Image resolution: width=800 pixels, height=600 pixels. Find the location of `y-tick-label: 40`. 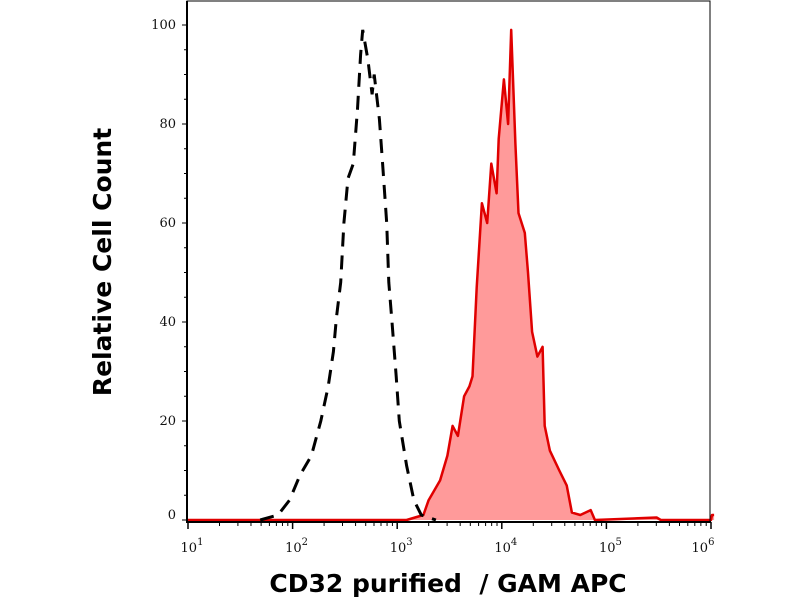

y-tick-label: 40 is located at coordinates (167, 322).